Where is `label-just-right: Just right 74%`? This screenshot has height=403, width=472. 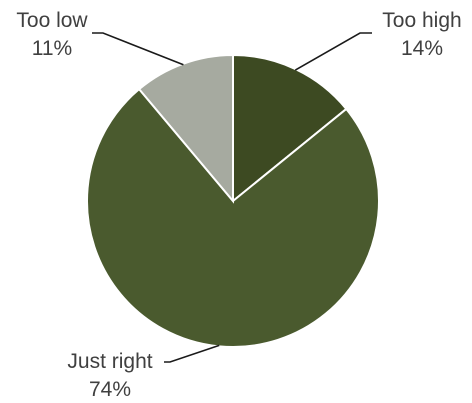
label-just-right: Just right 74% is located at coordinates (109, 375).